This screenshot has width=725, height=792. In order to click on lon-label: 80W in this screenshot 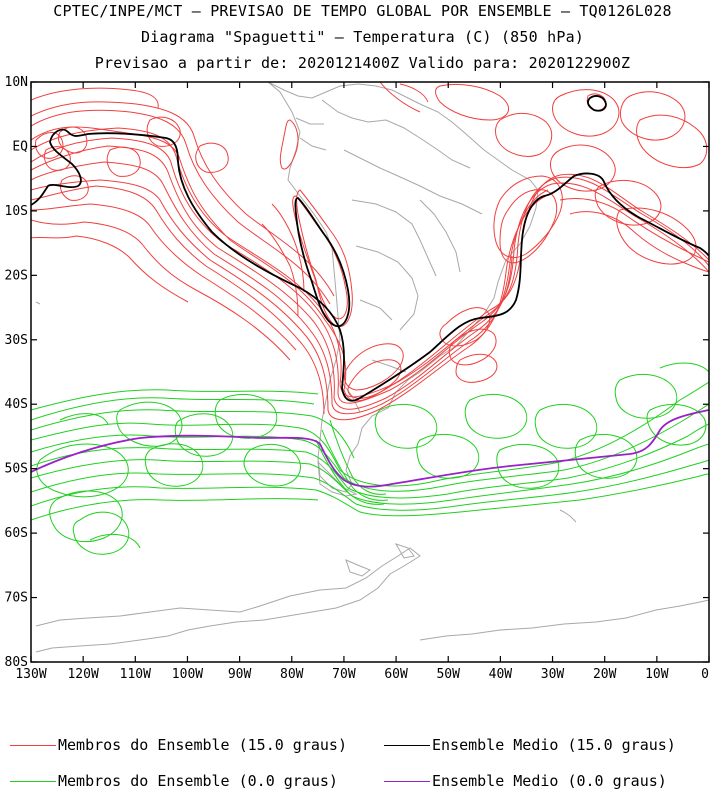, I will do `click(292, 674)`.